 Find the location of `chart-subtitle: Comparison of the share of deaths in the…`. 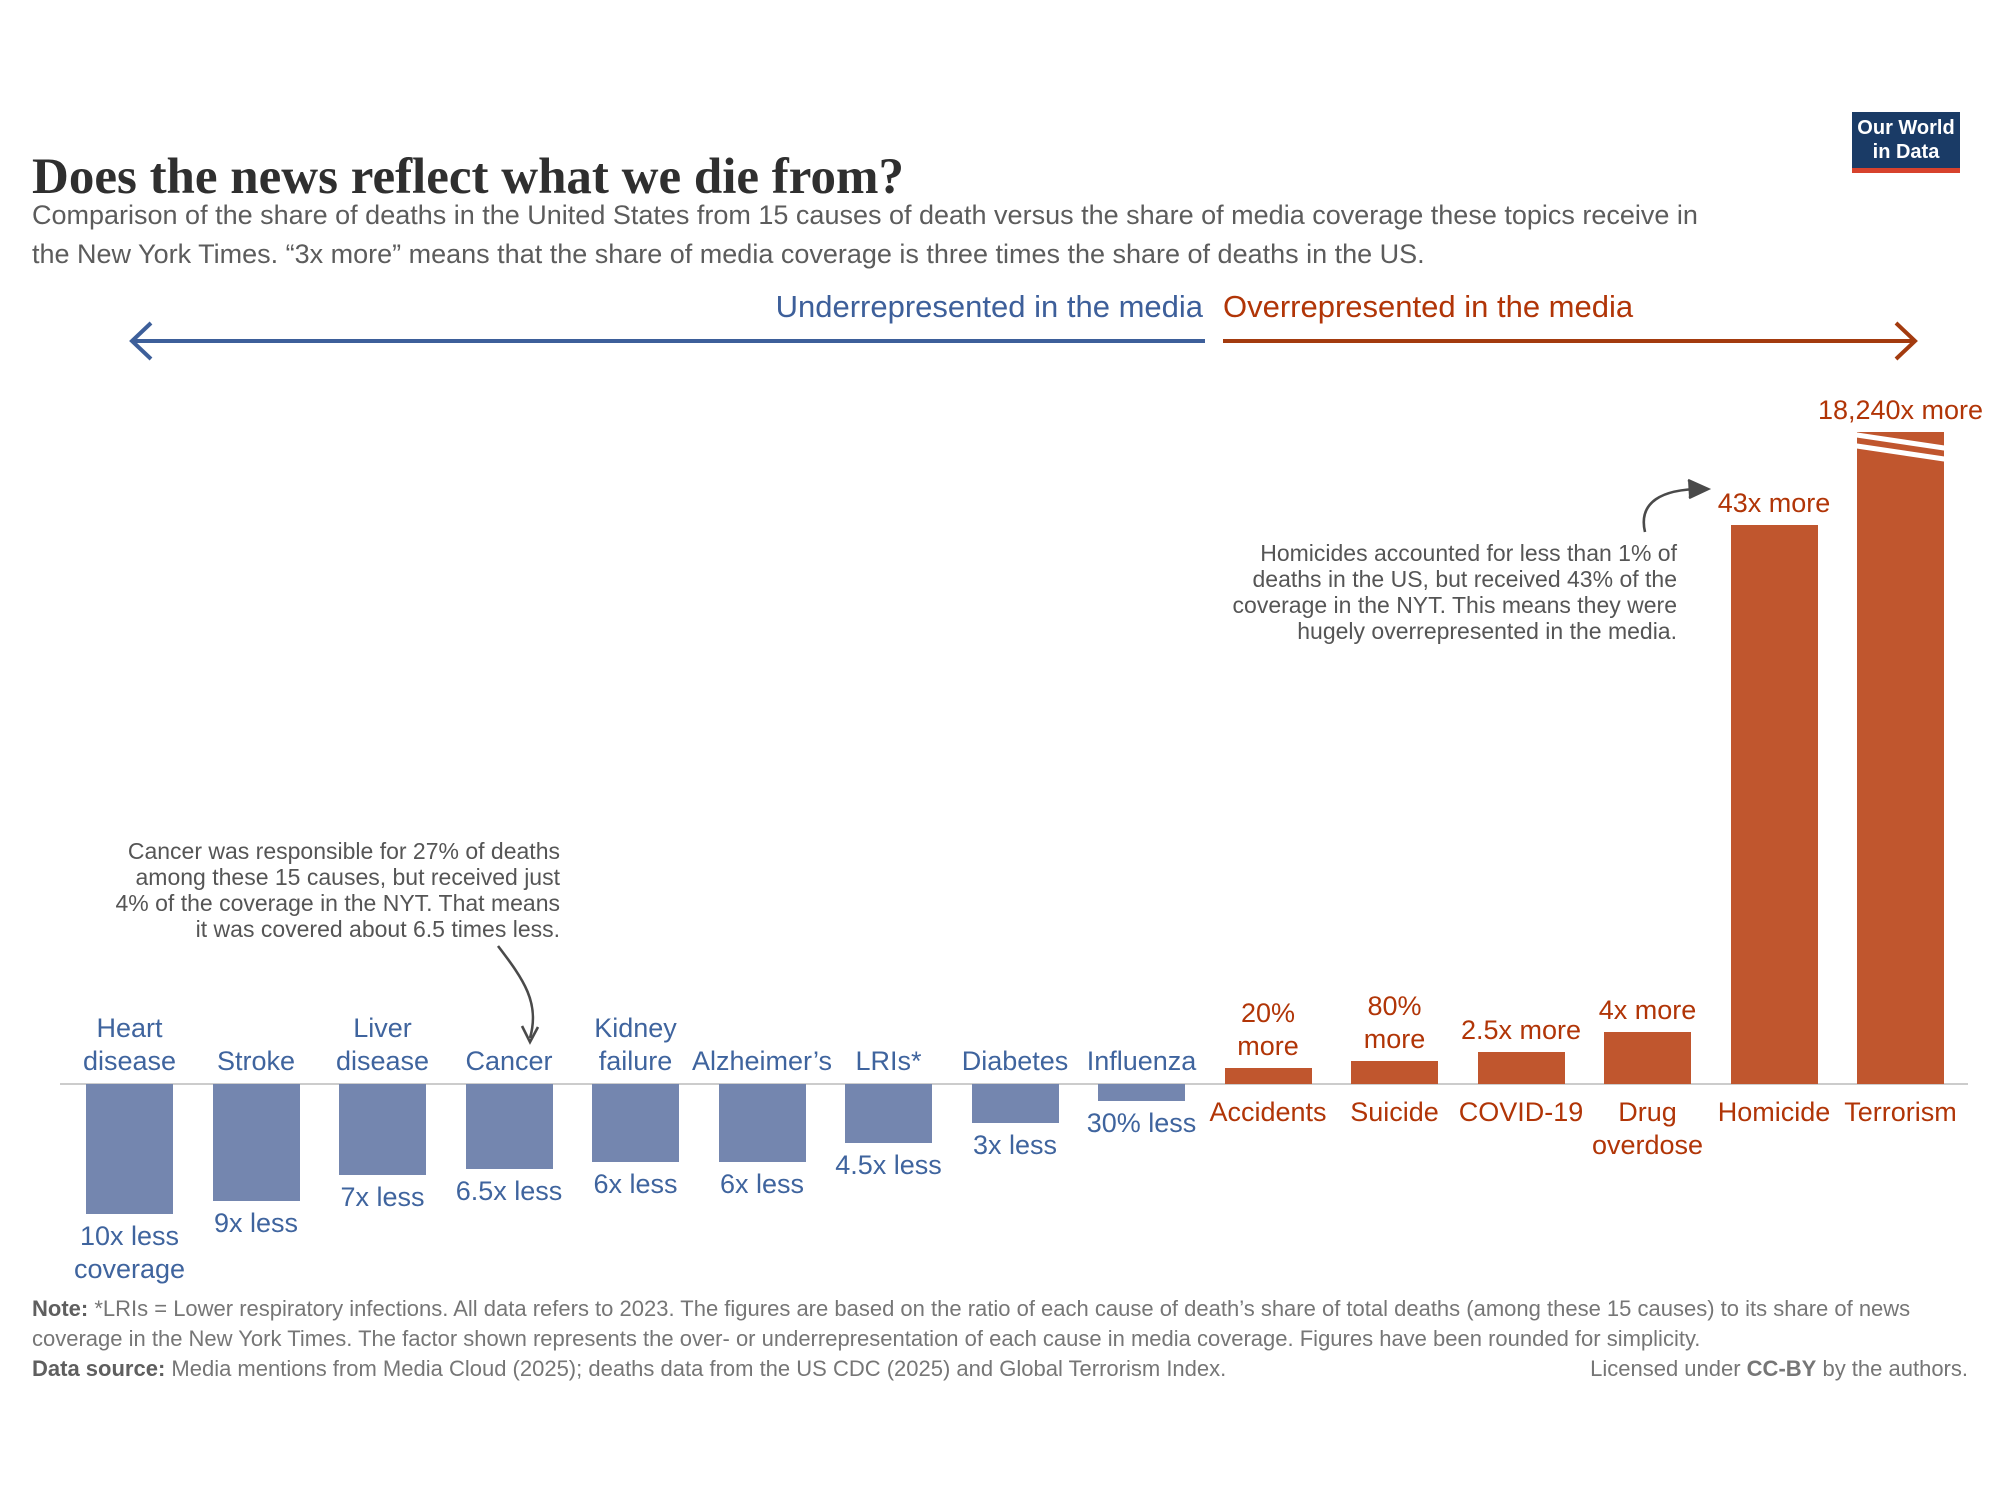

chart-subtitle: Comparison of the share of deaths in the… is located at coordinates (865, 235).